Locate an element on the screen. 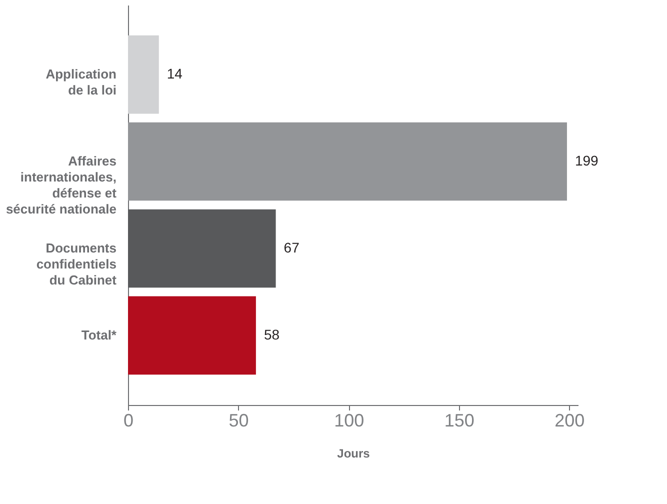 Image resolution: width=667 pixels, height=504 pixels. x-tick-label: 0 is located at coordinates (128, 420).